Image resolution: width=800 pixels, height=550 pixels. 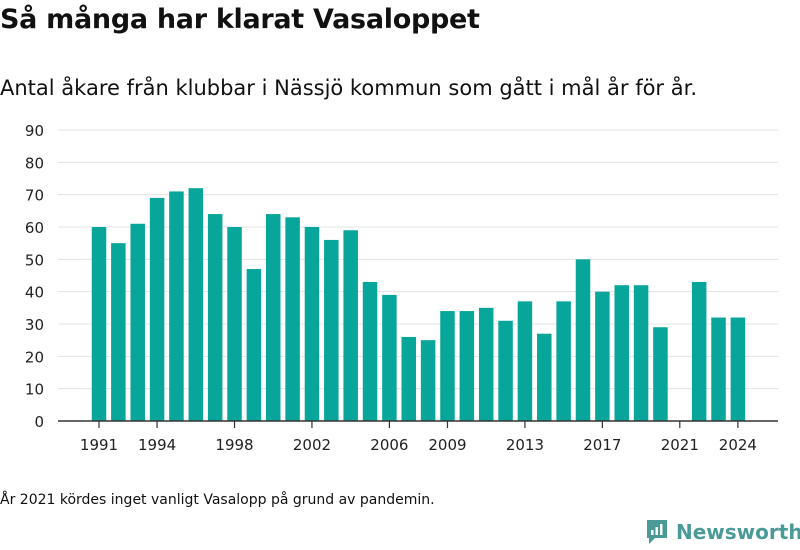 What do you see at coordinates (34, 131) in the screenshot?
I see `y-tick-label: 90` at bounding box center [34, 131].